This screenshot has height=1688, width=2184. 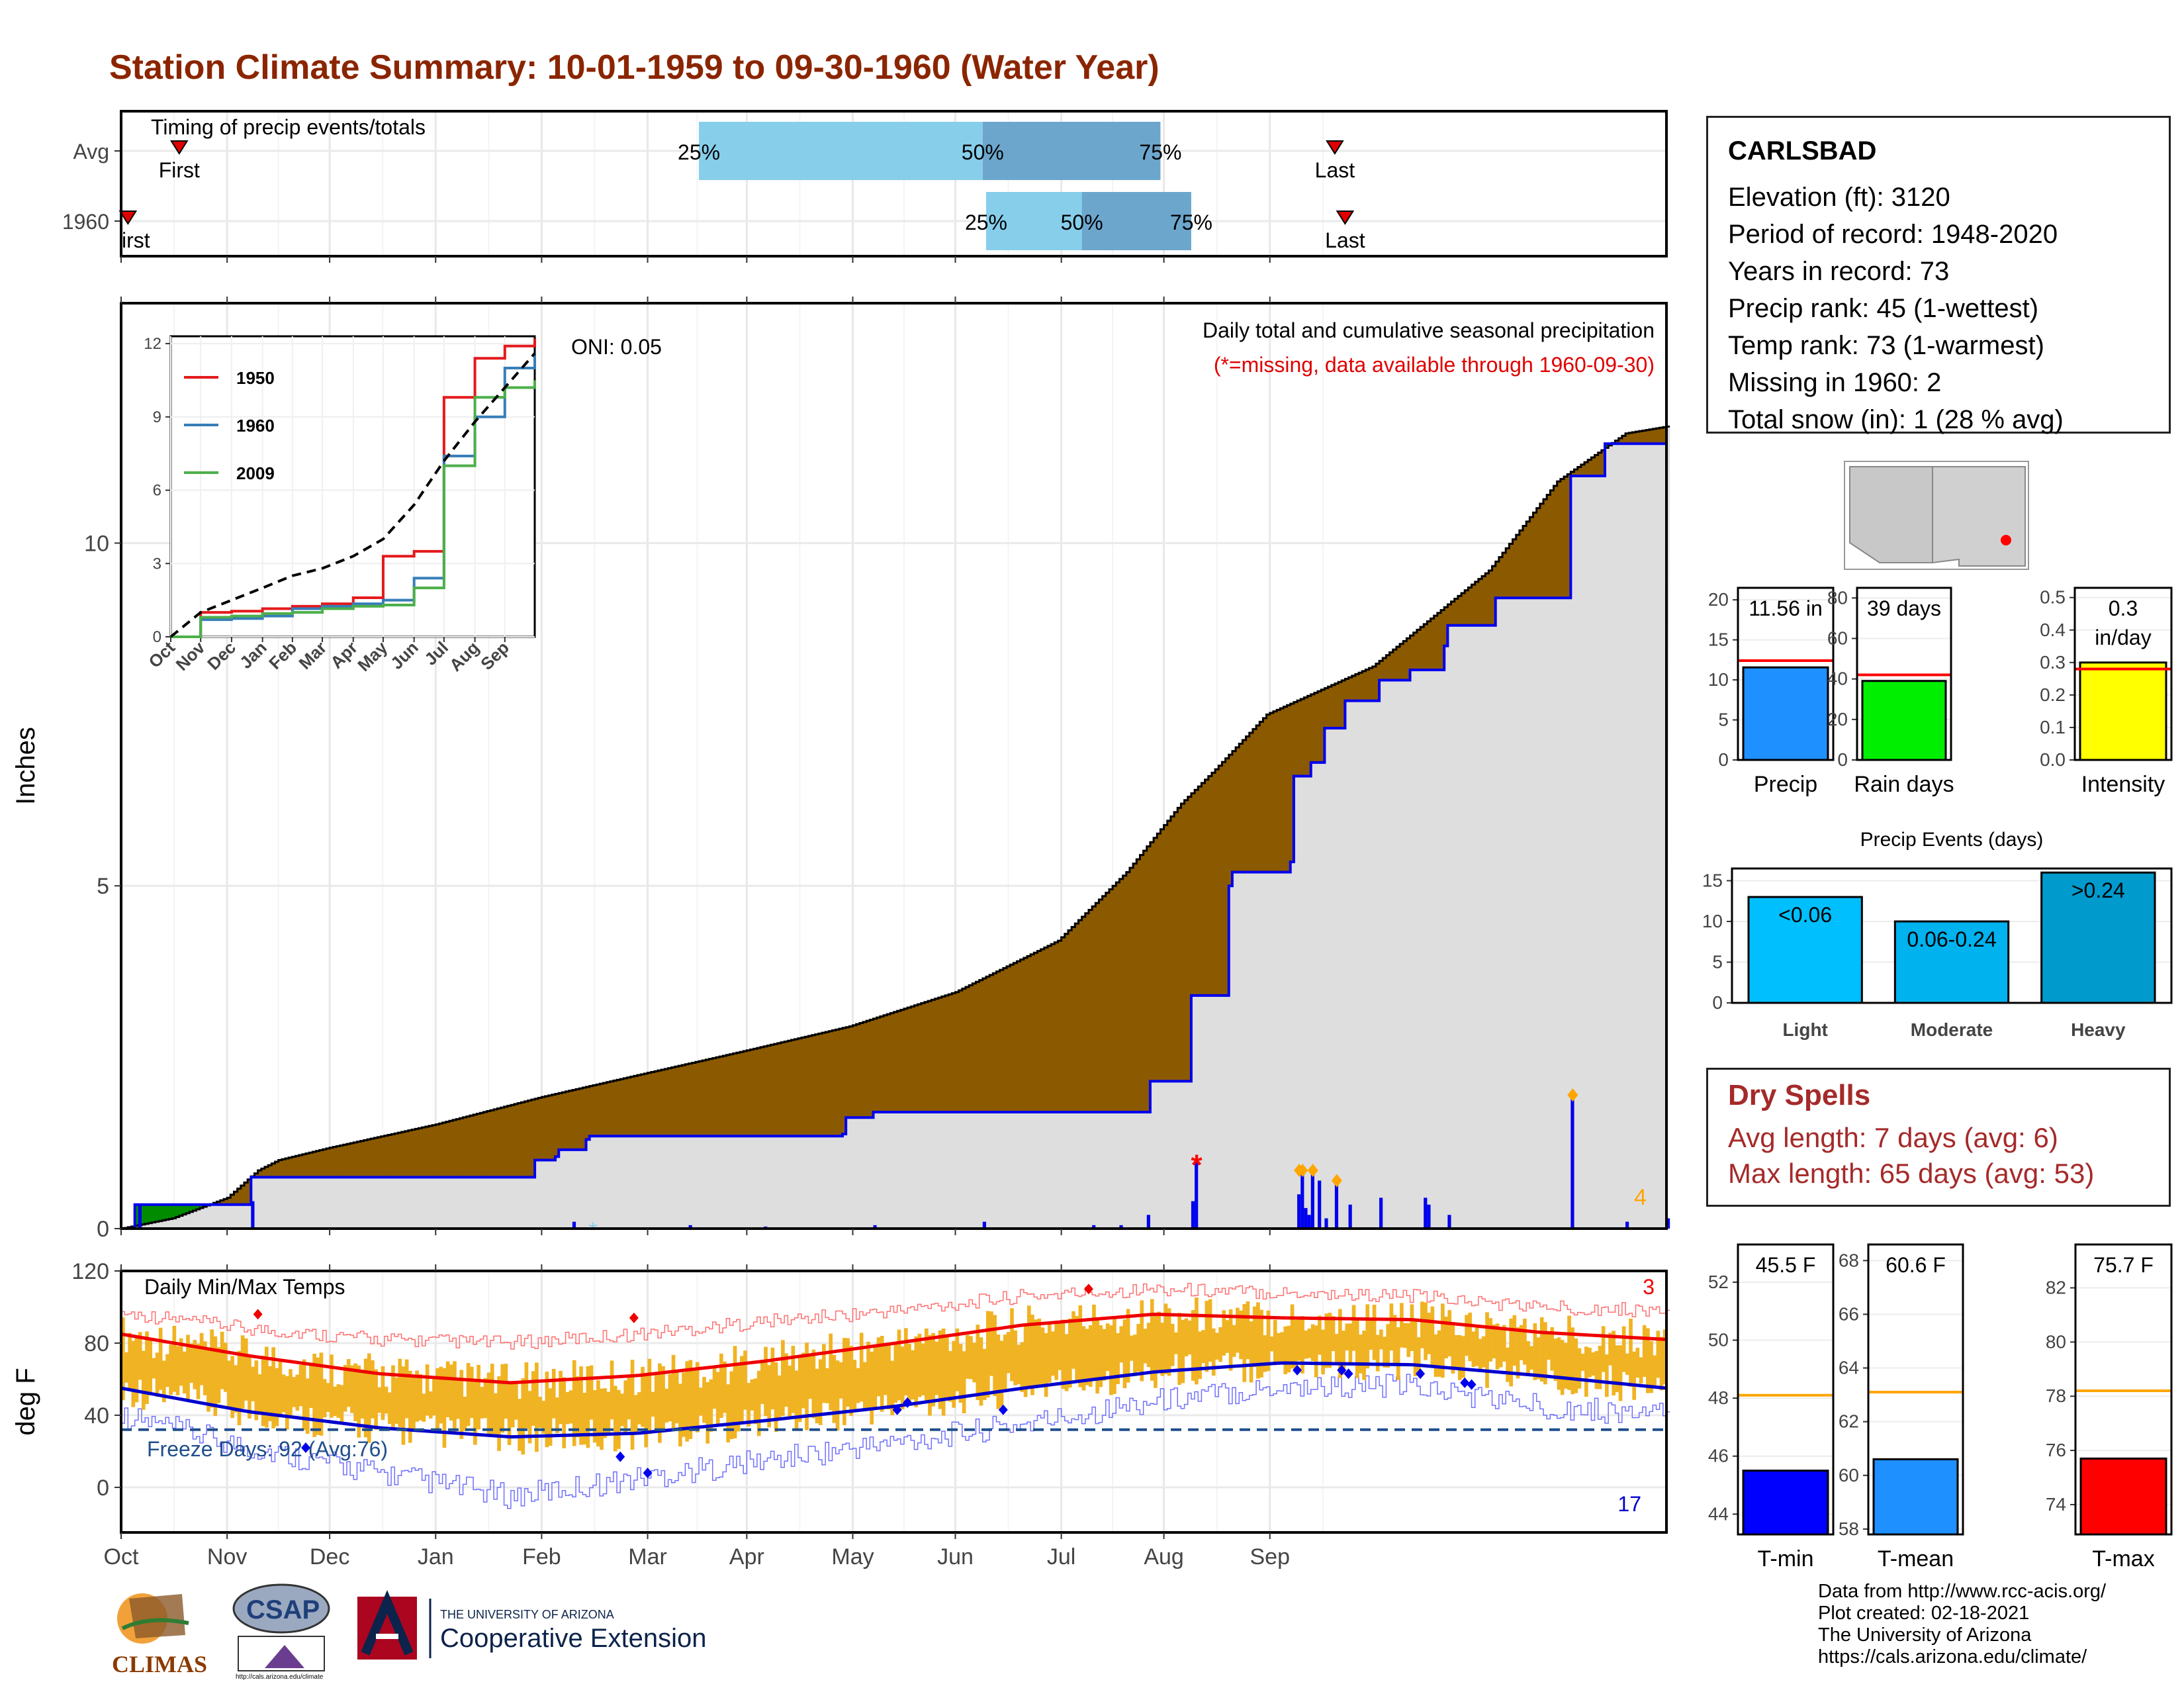 What do you see at coordinates (157, 417) in the screenshot?
I see `inset-y-tick-label: 9` at bounding box center [157, 417].